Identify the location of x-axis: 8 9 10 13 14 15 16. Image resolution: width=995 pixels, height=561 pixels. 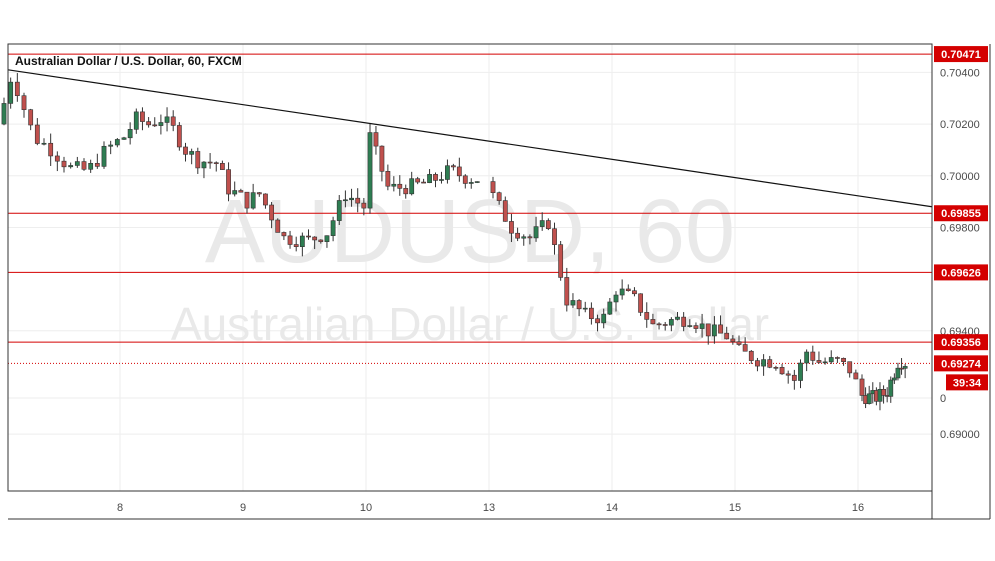
(490, 508).